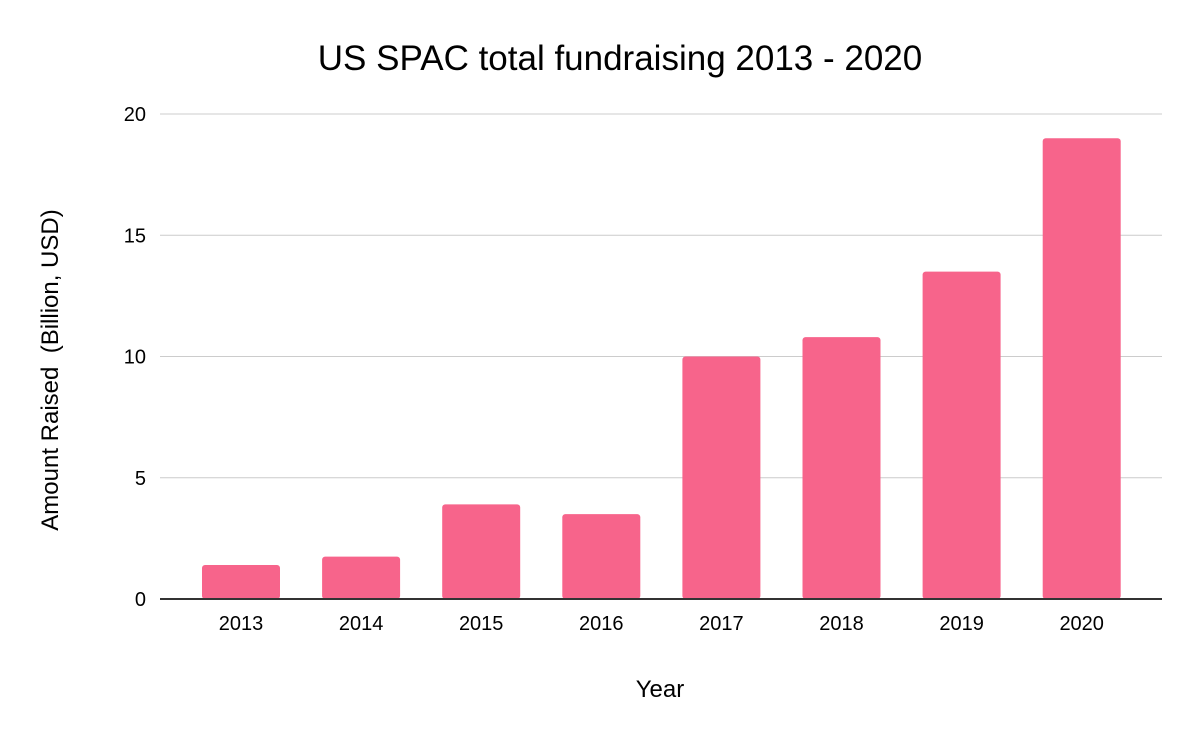  I want to click on bar-2019, so click(961, 435).